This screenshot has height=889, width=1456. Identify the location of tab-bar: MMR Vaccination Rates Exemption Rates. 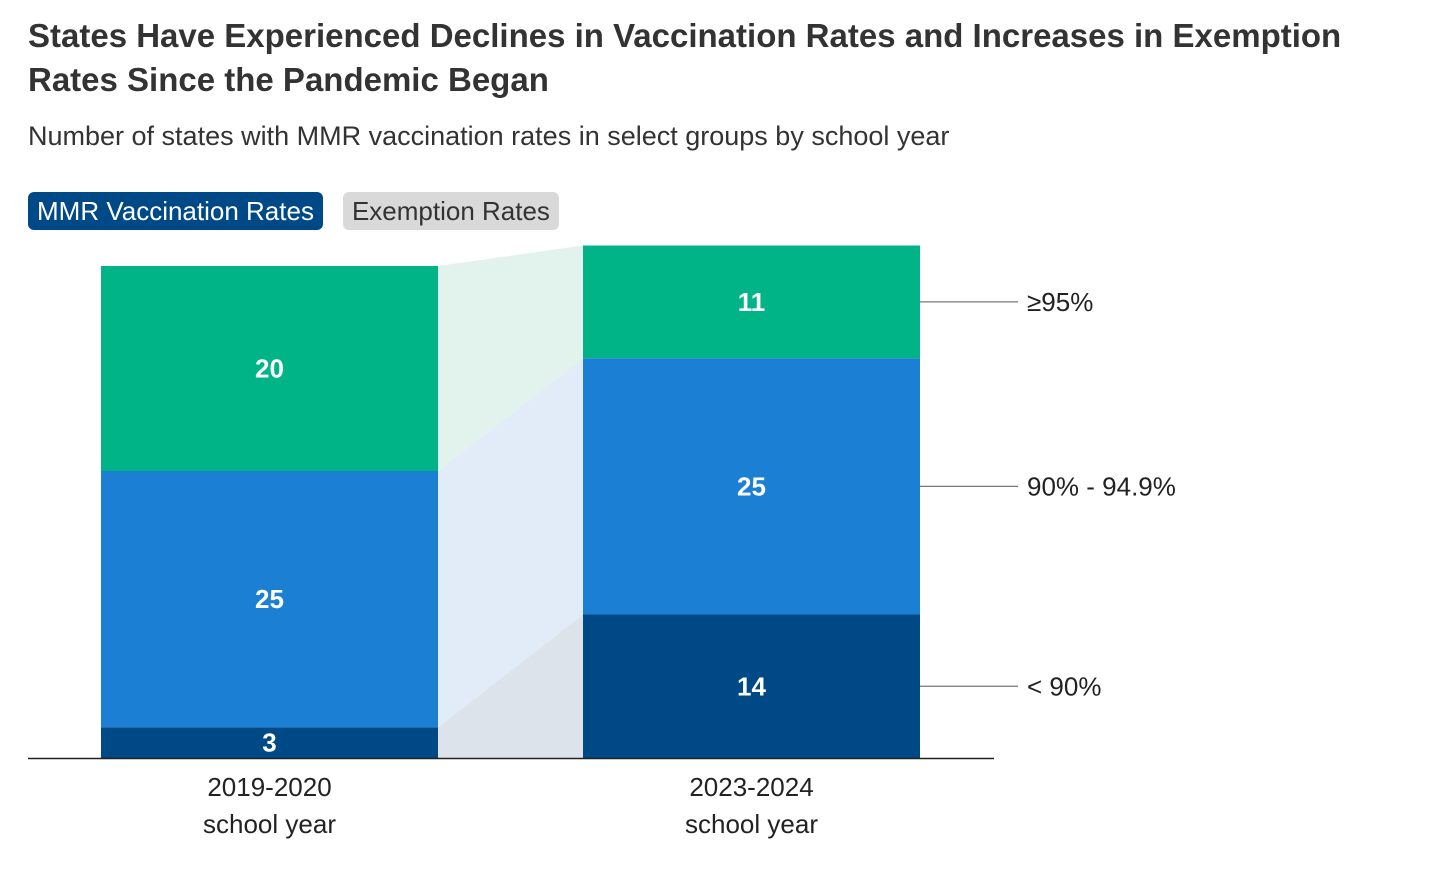
(293, 211).